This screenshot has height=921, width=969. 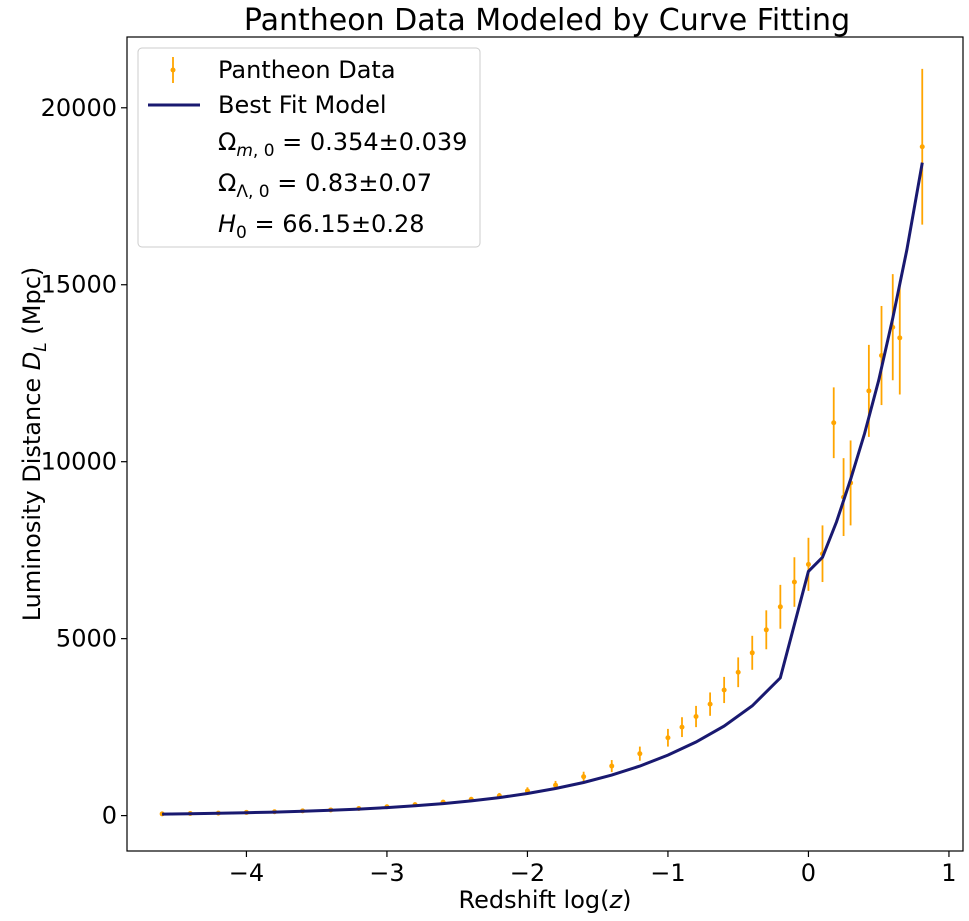 I want to click on legend-label-fit: Best Fit Model, so click(x=302, y=105).